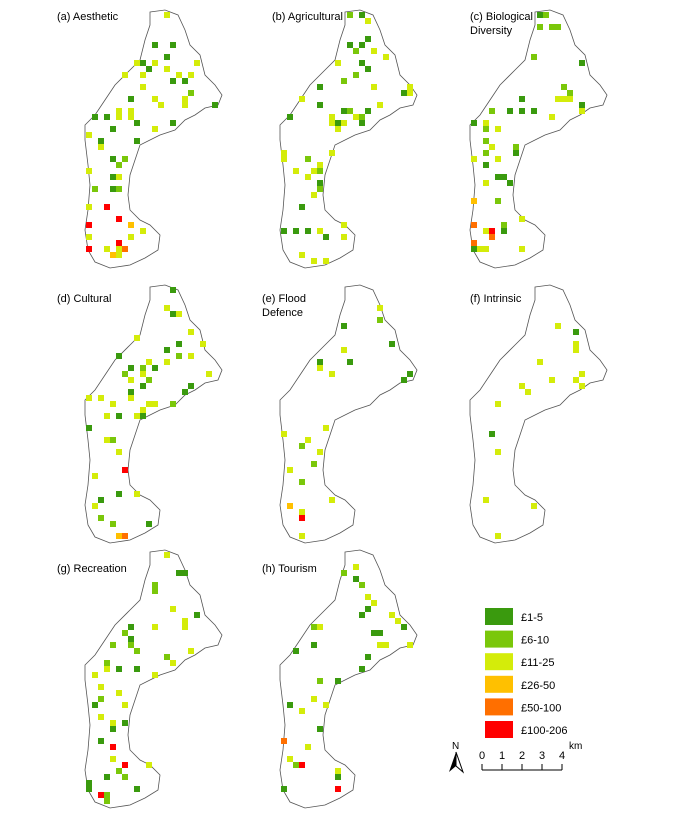  Describe the element at coordinates (501, 17) in the screenshot. I see `panel-title: (c) Biological` at that location.